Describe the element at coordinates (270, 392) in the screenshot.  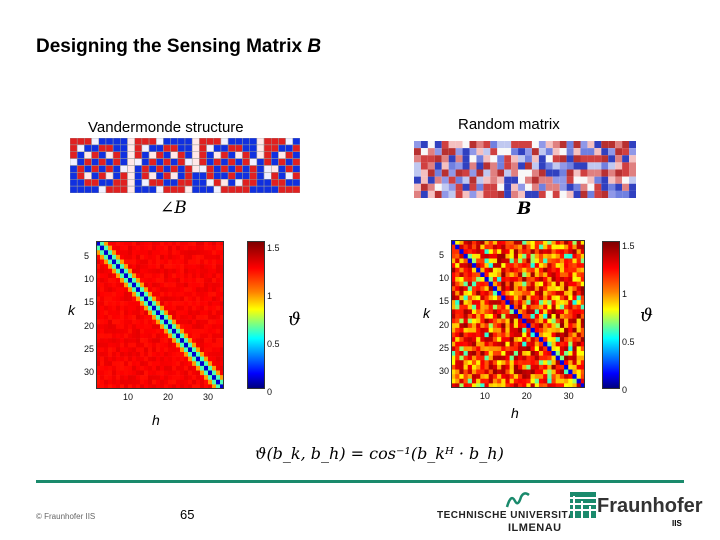
I see `tick-label: 0` at that location.